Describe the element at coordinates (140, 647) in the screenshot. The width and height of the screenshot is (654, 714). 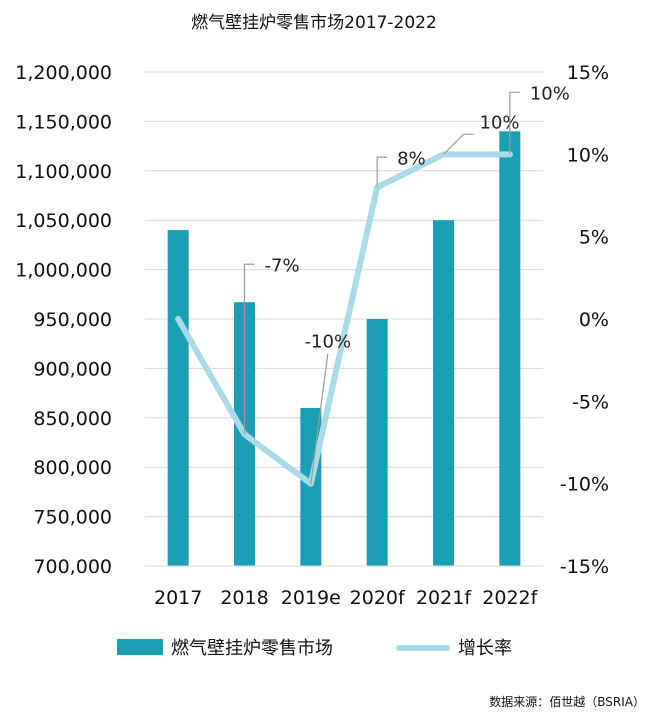
I see `legend-swatch-bar` at that location.